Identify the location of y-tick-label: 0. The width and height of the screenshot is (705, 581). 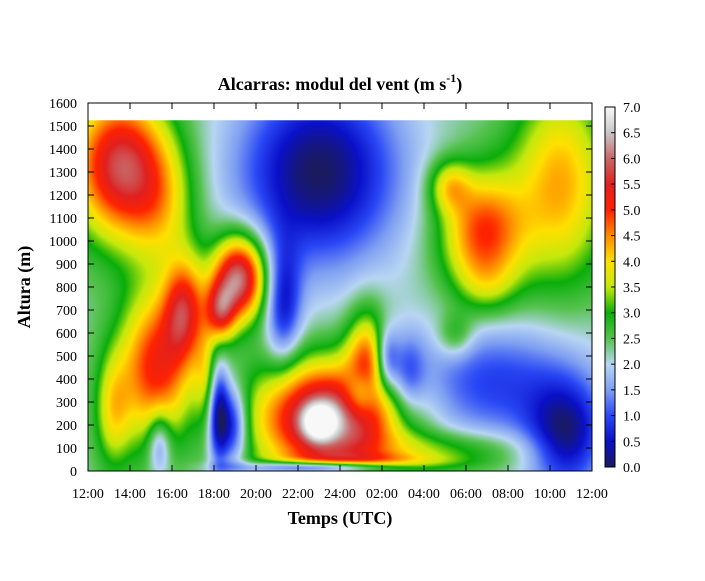
(73, 472).